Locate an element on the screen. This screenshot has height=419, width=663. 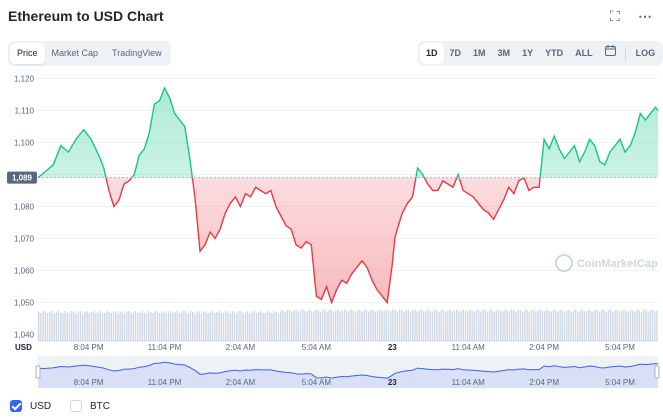
navigator-tick-label: 5:04 PM is located at coordinates (620, 382).